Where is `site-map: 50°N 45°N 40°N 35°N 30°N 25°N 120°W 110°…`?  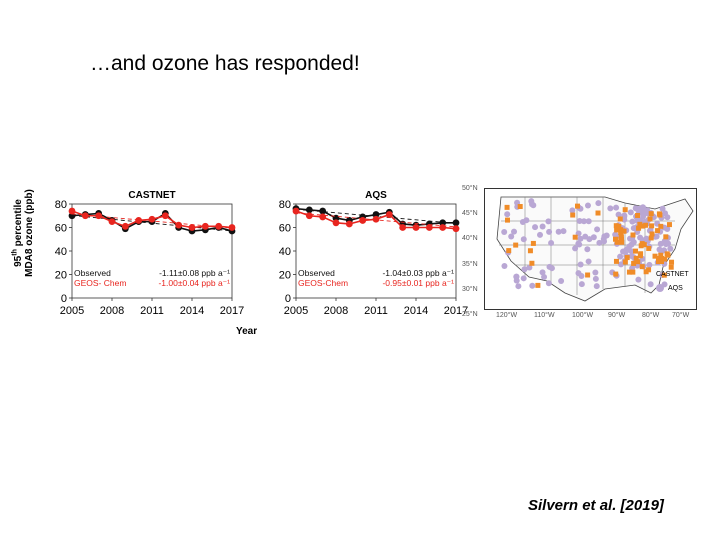
site-map: 50°N 45°N 40°N 35°N 30°N 25°N 120°W 110°… is located at coordinates (581, 255).